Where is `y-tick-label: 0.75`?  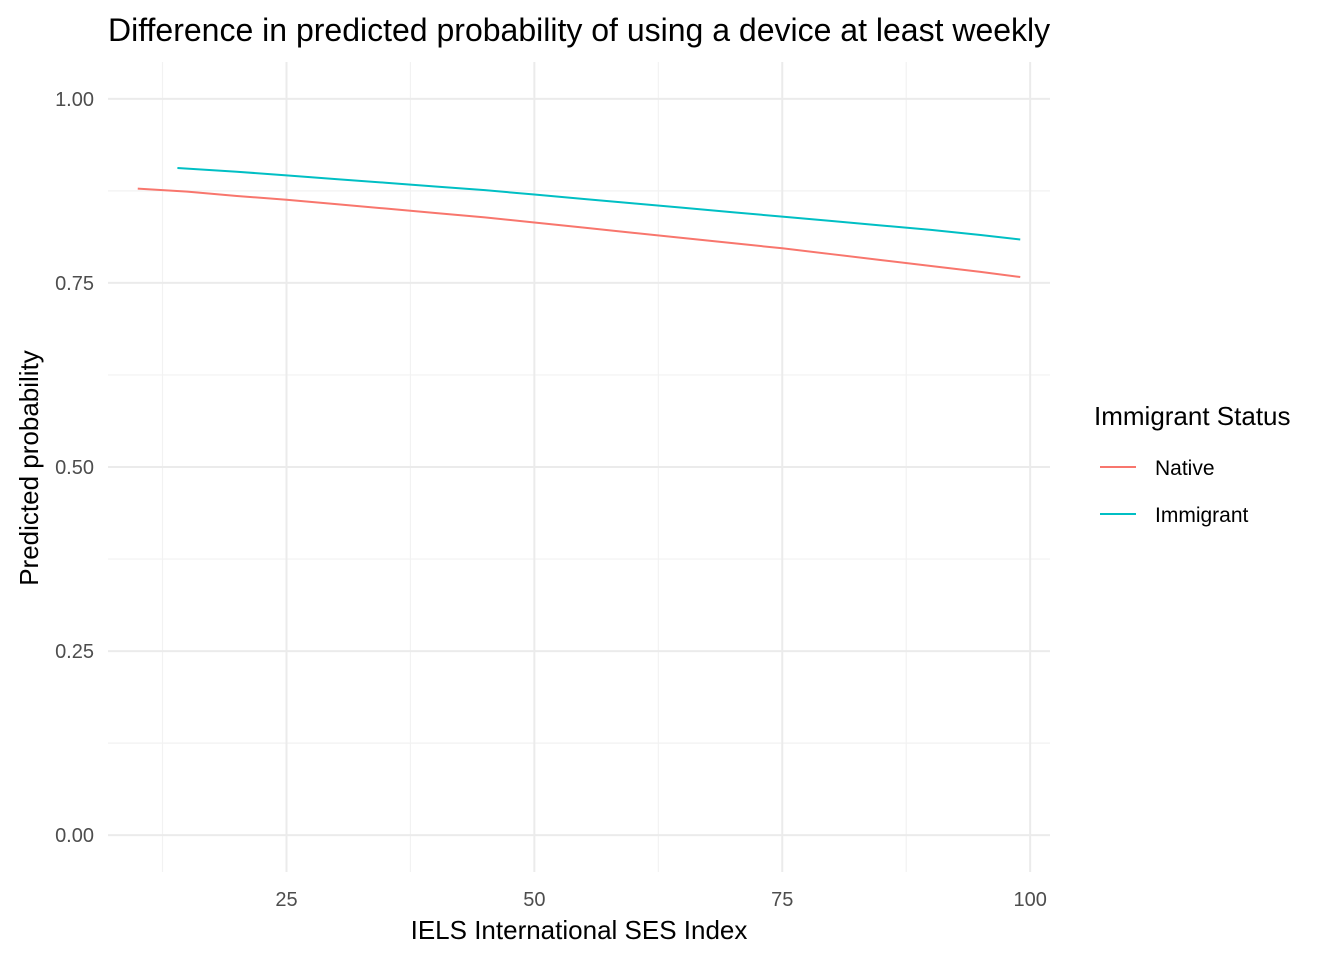 y-tick-label: 0.75 is located at coordinates (74, 284).